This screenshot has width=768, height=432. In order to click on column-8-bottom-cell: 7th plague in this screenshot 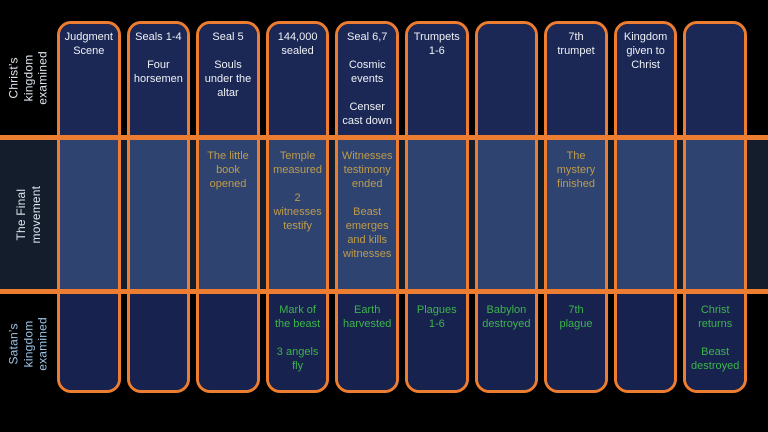, I will do `click(576, 340)`.